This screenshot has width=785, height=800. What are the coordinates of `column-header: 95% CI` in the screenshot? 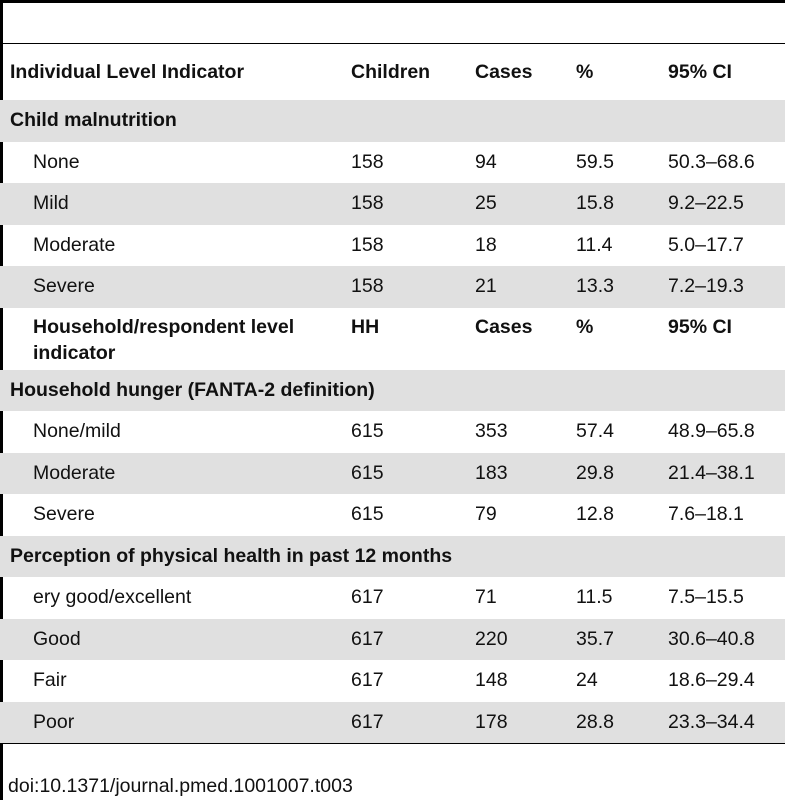 It's located at (700, 71).